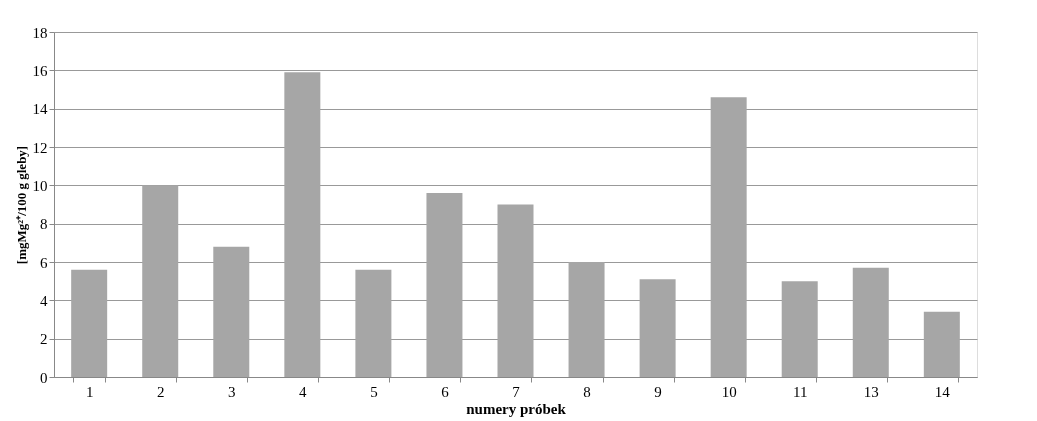 The image size is (1037, 421). What do you see at coordinates (44, 300) in the screenshot?
I see `y-tick-label: 4` at bounding box center [44, 300].